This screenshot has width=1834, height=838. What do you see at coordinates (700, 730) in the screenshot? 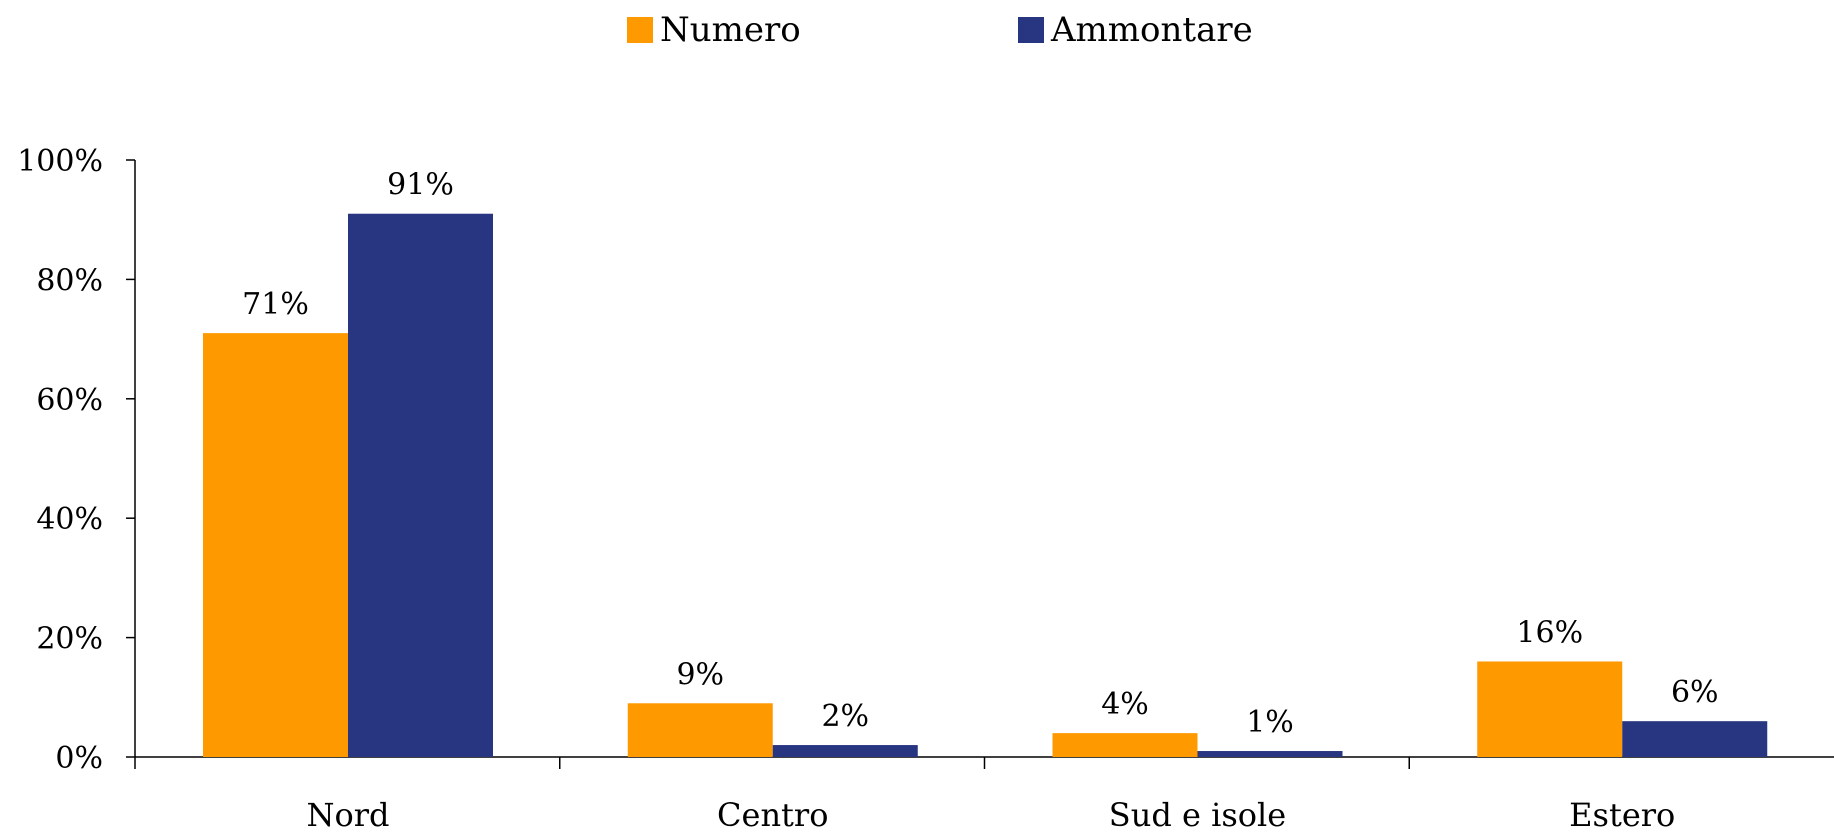
I see `bar-numero-centro` at bounding box center [700, 730].